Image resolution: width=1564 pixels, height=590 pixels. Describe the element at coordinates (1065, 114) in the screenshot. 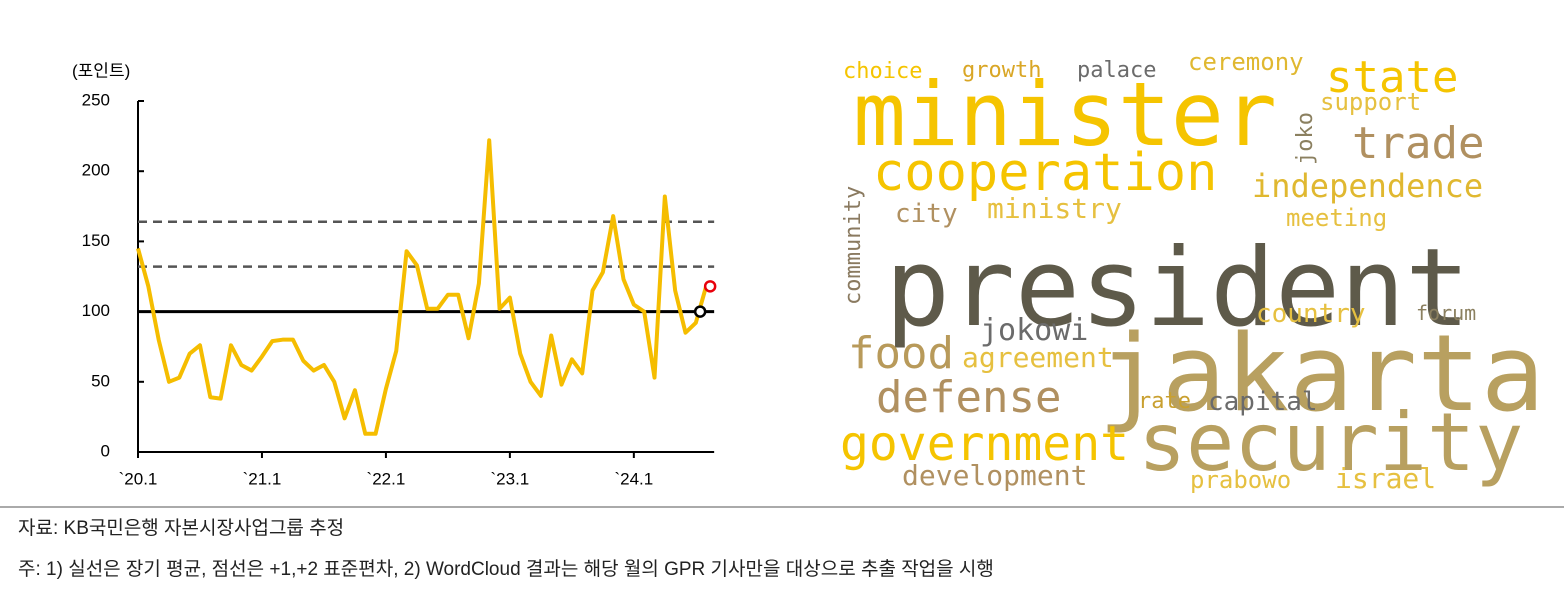

I see `word: minister` at that location.